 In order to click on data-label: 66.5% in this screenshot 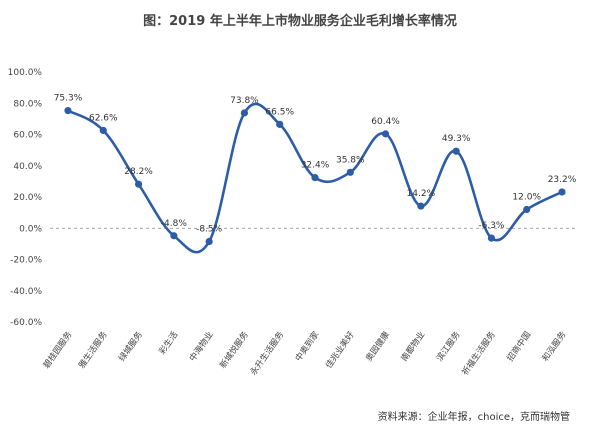, I will do `click(279, 112)`.